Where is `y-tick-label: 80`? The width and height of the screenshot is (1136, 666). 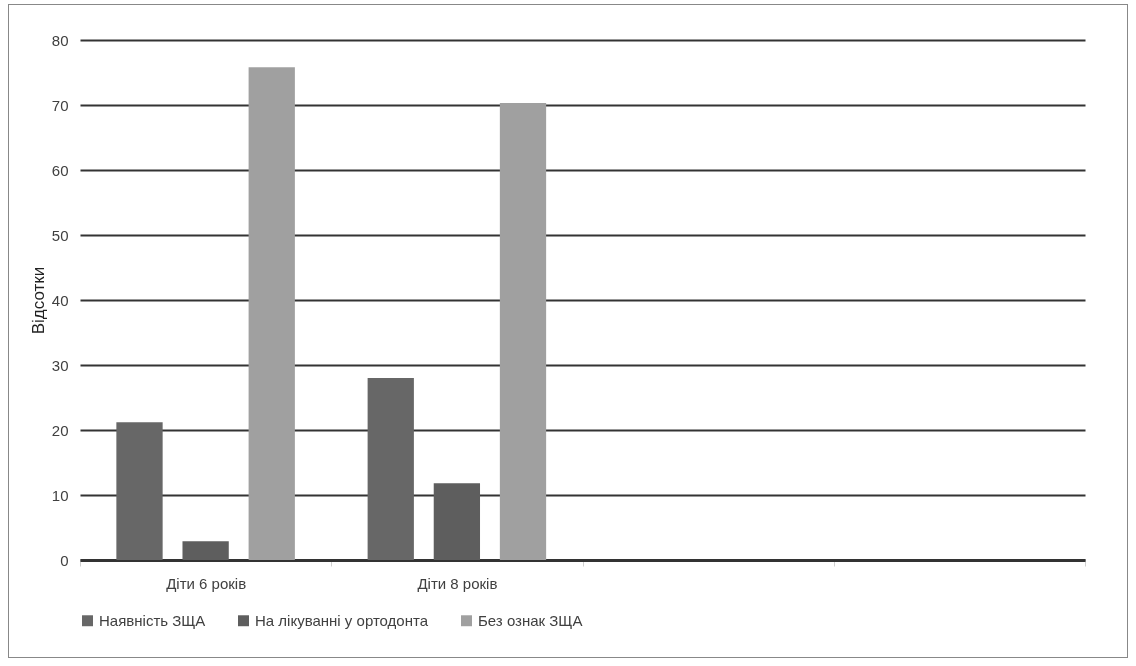 y-tick-label: 80 is located at coordinates (60, 40).